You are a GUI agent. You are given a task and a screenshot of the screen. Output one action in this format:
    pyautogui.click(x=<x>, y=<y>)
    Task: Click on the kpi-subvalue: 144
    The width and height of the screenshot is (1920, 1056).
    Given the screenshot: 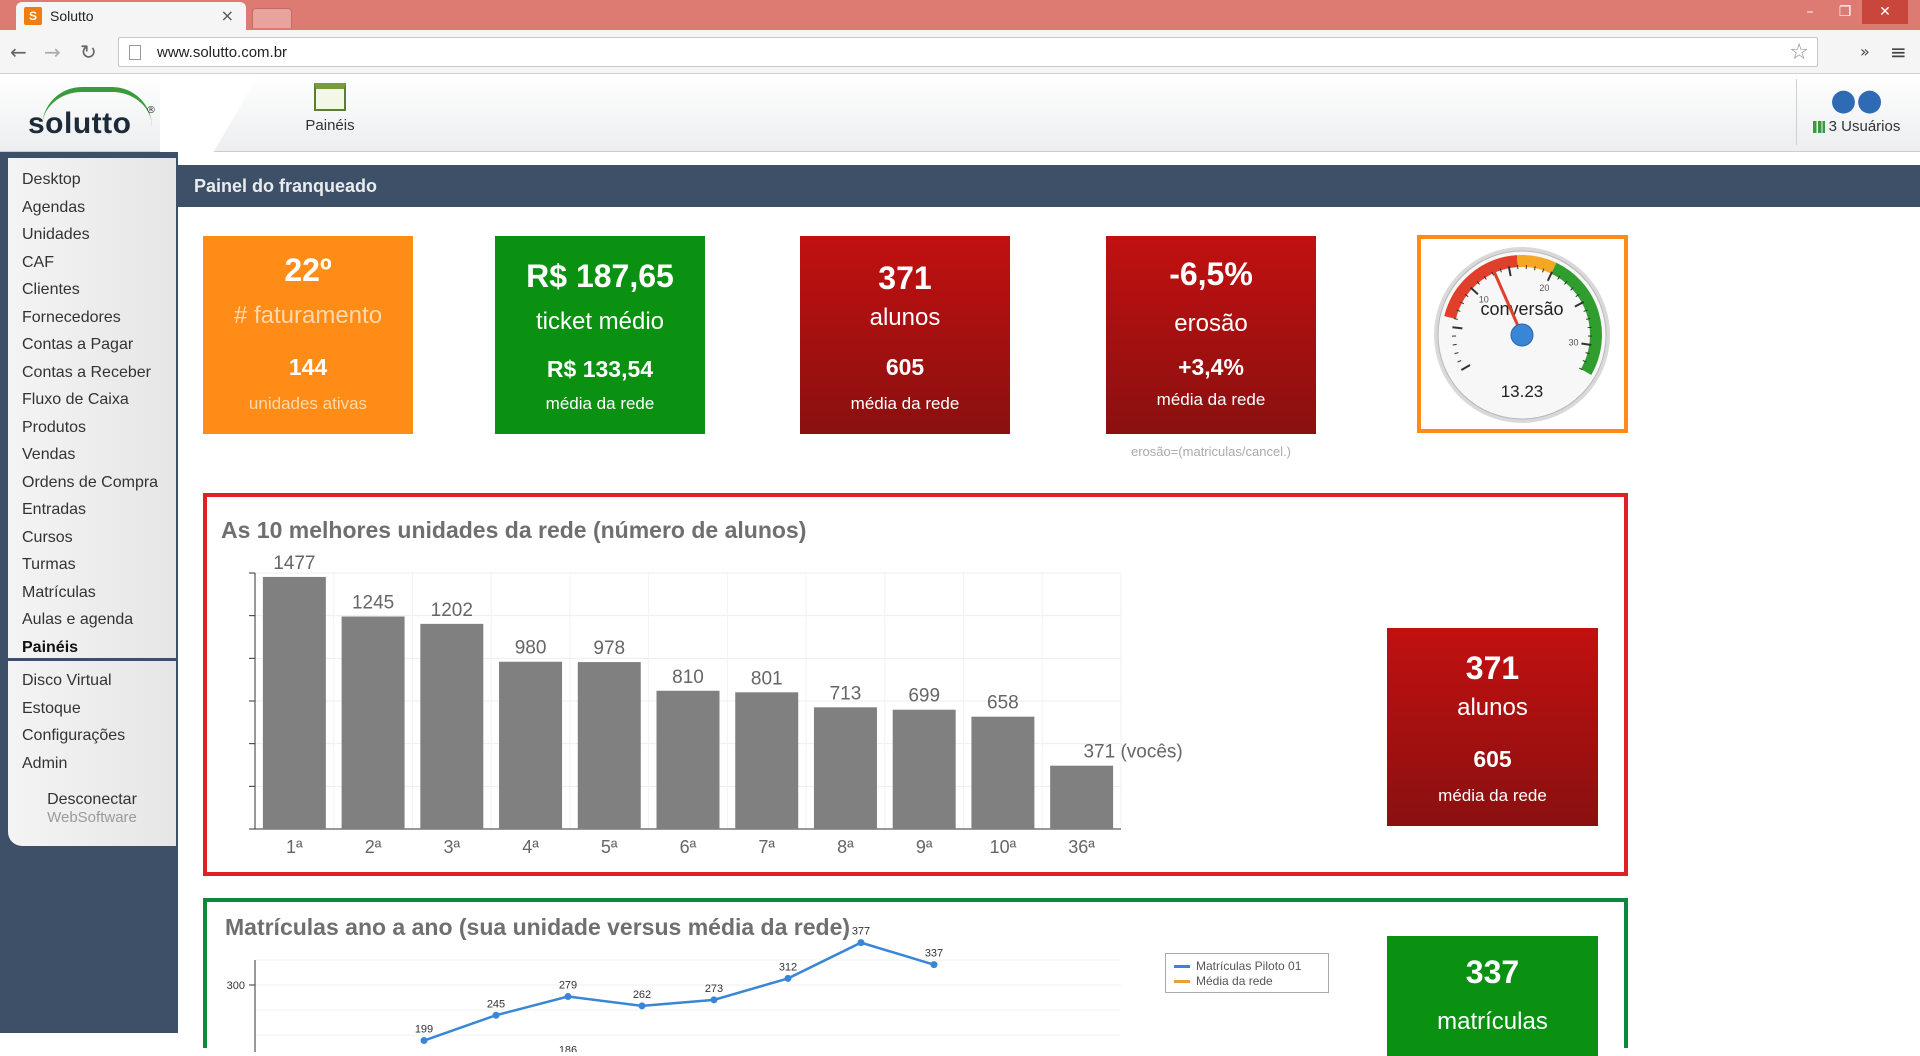 What is the action you would take?
    pyautogui.click(x=308, y=367)
    